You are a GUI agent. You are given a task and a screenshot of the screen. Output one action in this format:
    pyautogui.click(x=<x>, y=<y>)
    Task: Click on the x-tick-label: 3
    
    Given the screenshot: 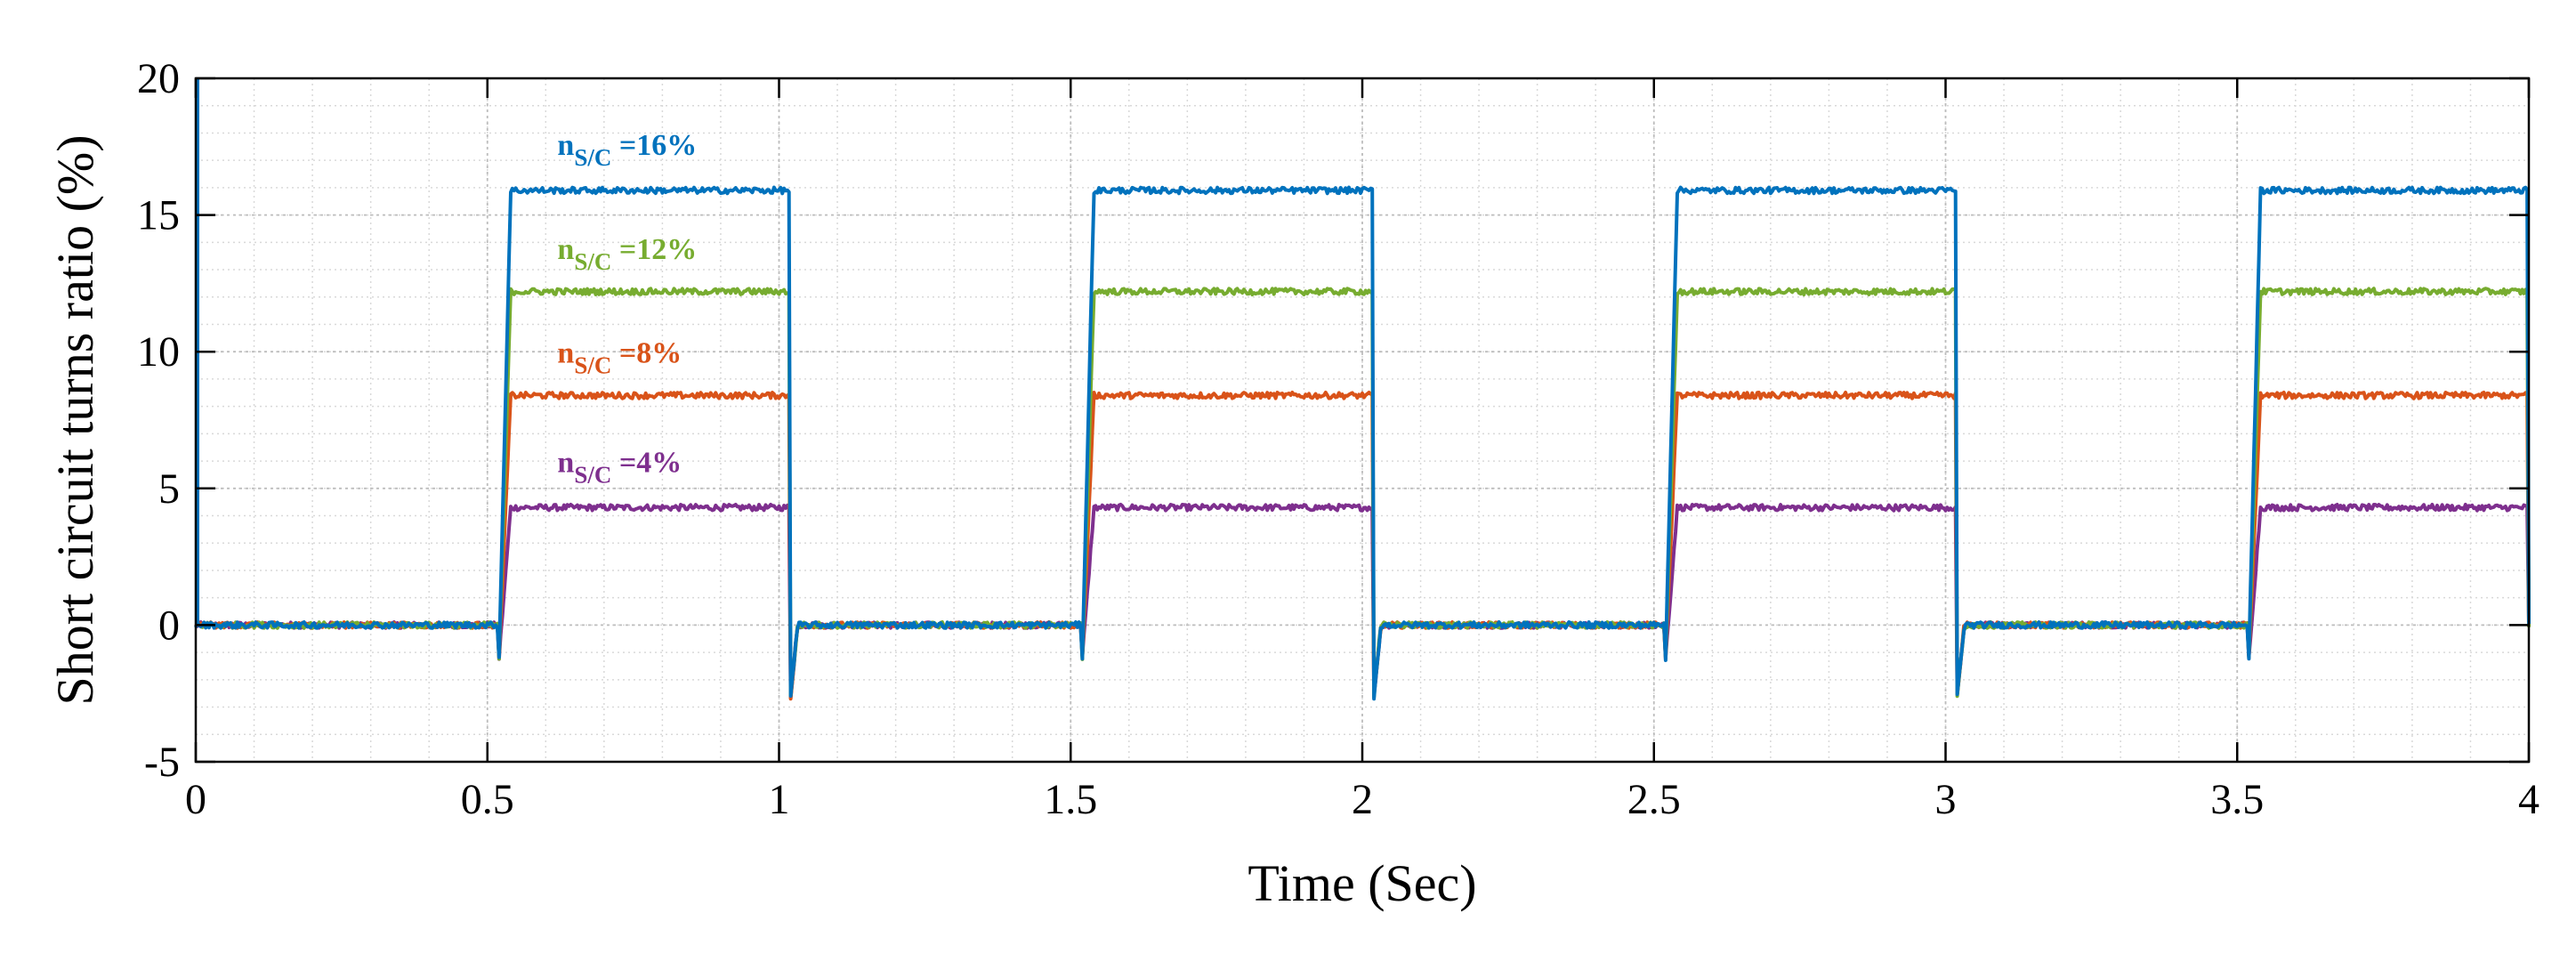 What is the action you would take?
    pyautogui.click(x=1946, y=800)
    